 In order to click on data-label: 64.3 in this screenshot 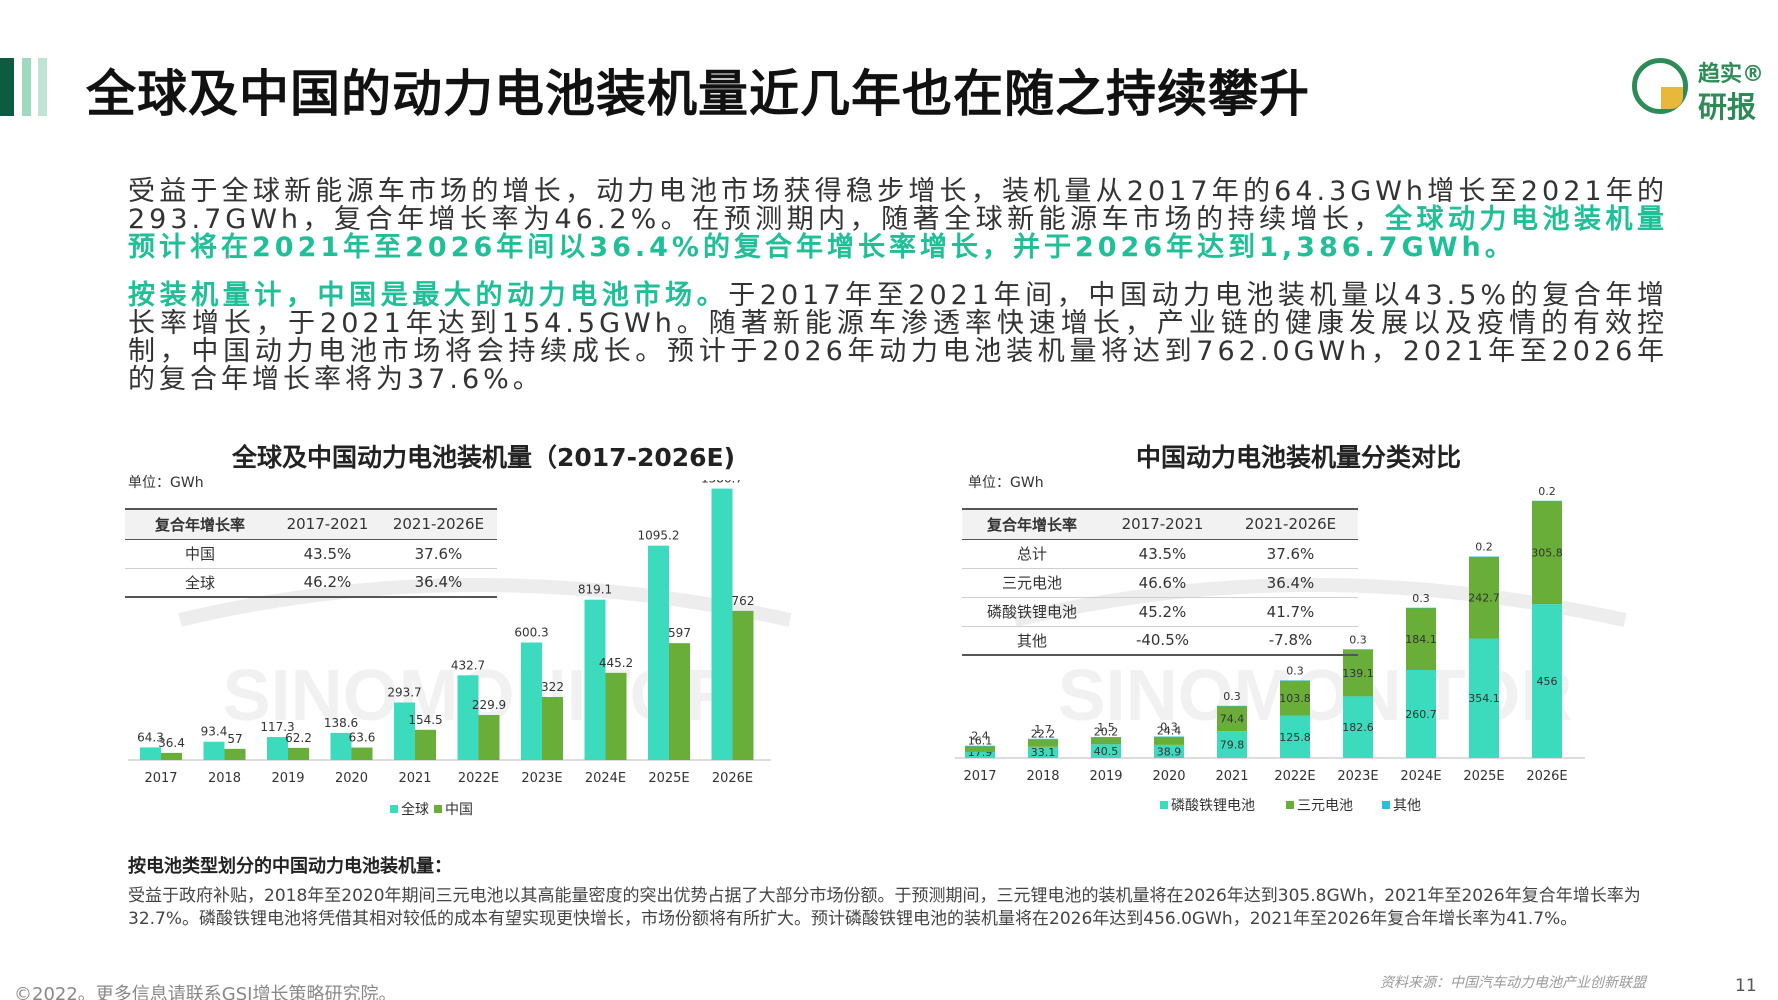, I will do `click(150, 737)`.